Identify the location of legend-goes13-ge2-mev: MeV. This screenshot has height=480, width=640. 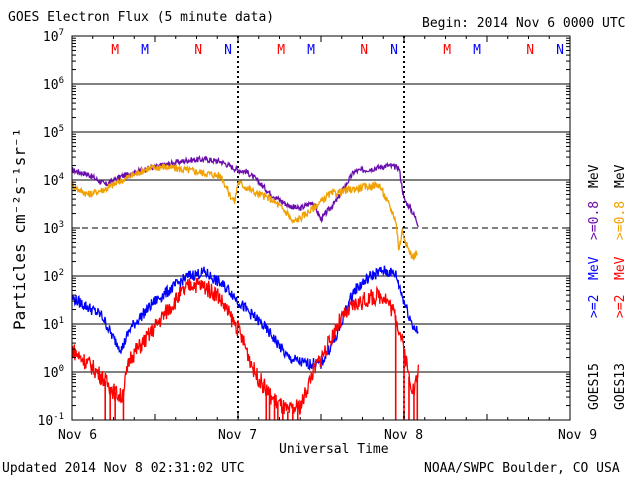
(620, 268).